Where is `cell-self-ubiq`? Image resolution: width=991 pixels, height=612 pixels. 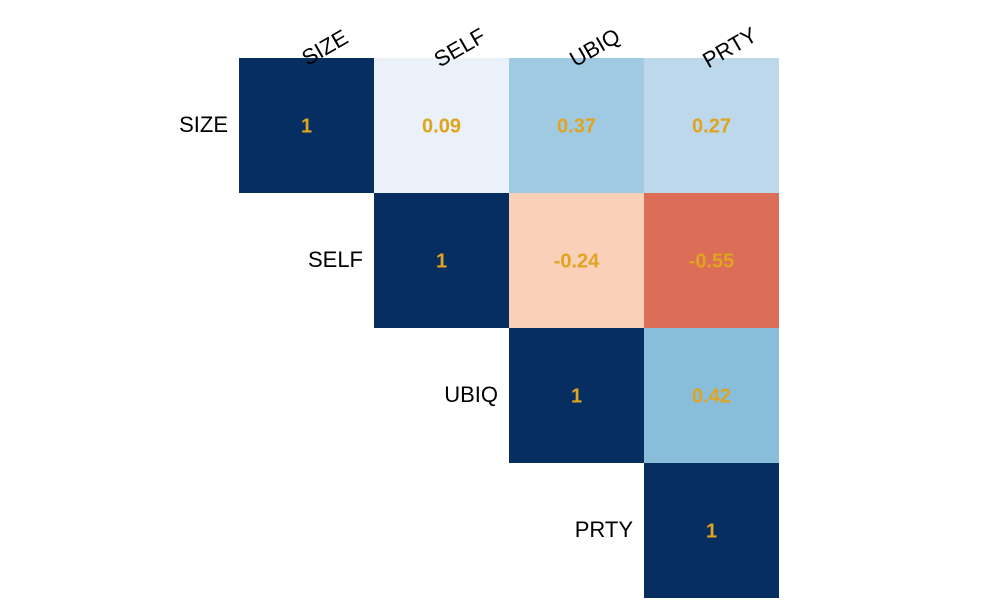
cell-self-ubiq is located at coordinates (576, 260).